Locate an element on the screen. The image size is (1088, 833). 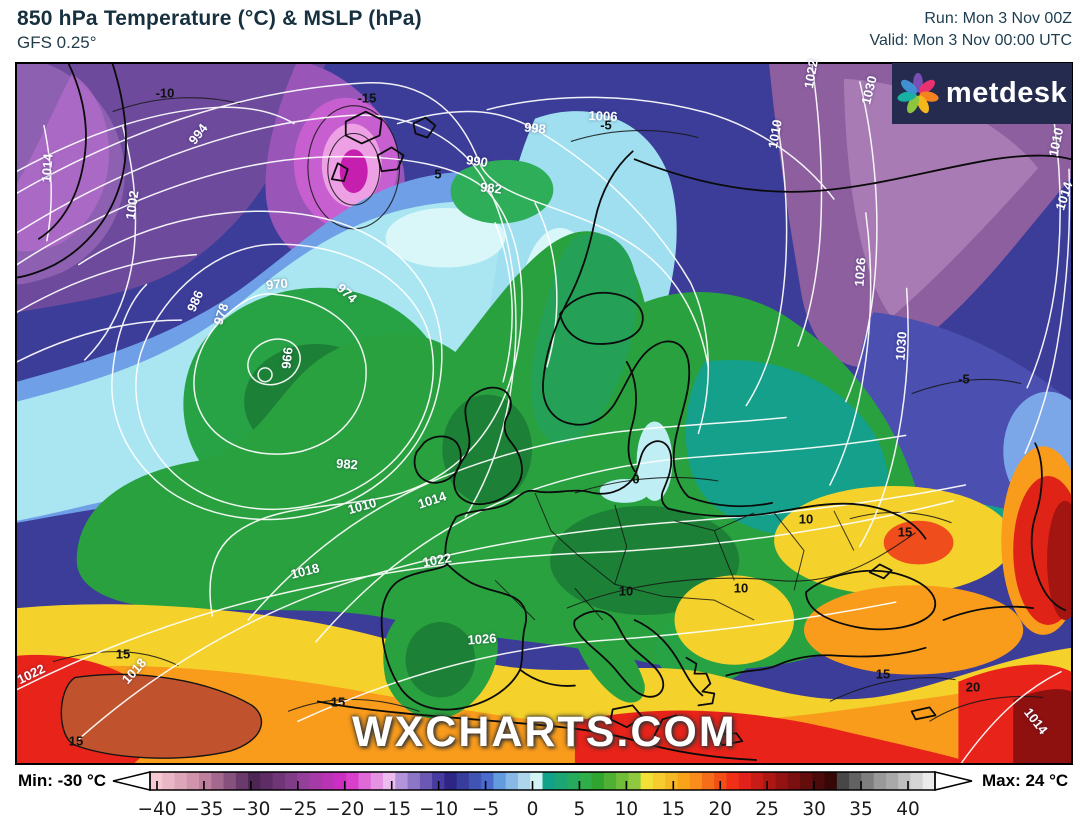
colorbar-outline is located at coordinates (542, 781).